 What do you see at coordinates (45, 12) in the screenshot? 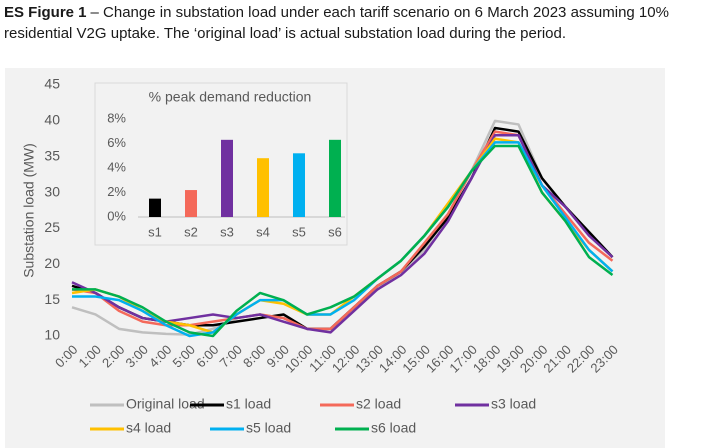
I see `caption-label: ES Figure 1` at bounding box center [45, 12].